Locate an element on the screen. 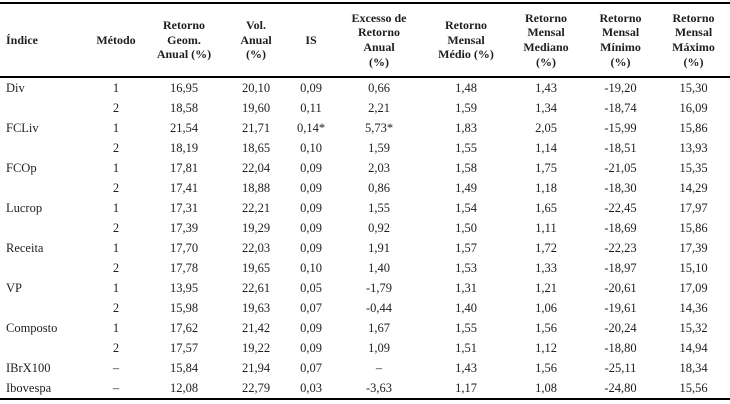  cell-retorno_mensal_minimo: -18,51 is located at coordinates (620, 147).